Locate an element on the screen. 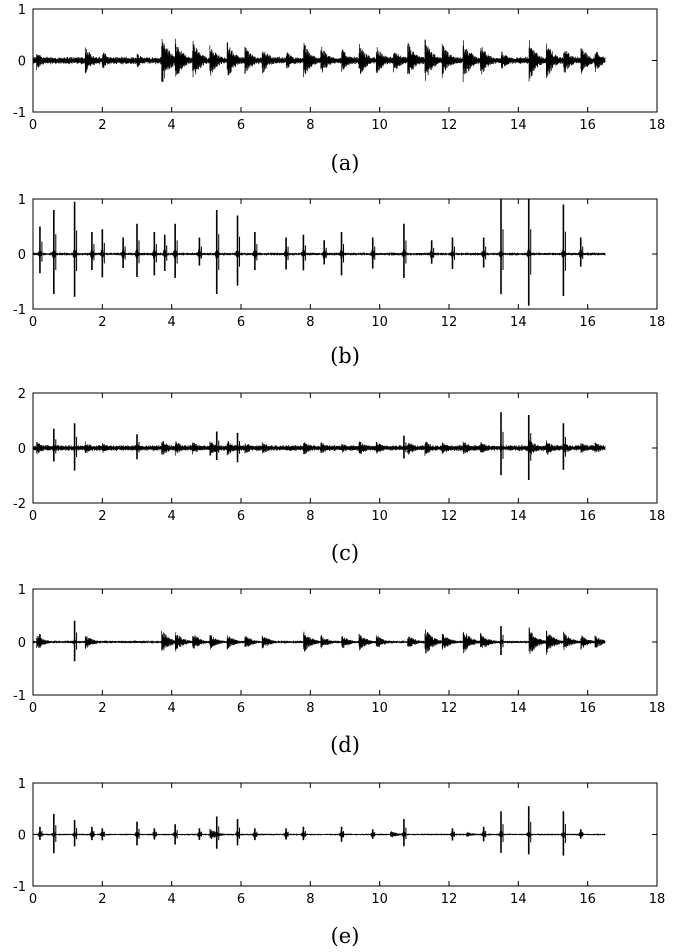  panel-caption: (b) is located at coordinates (345, 356).